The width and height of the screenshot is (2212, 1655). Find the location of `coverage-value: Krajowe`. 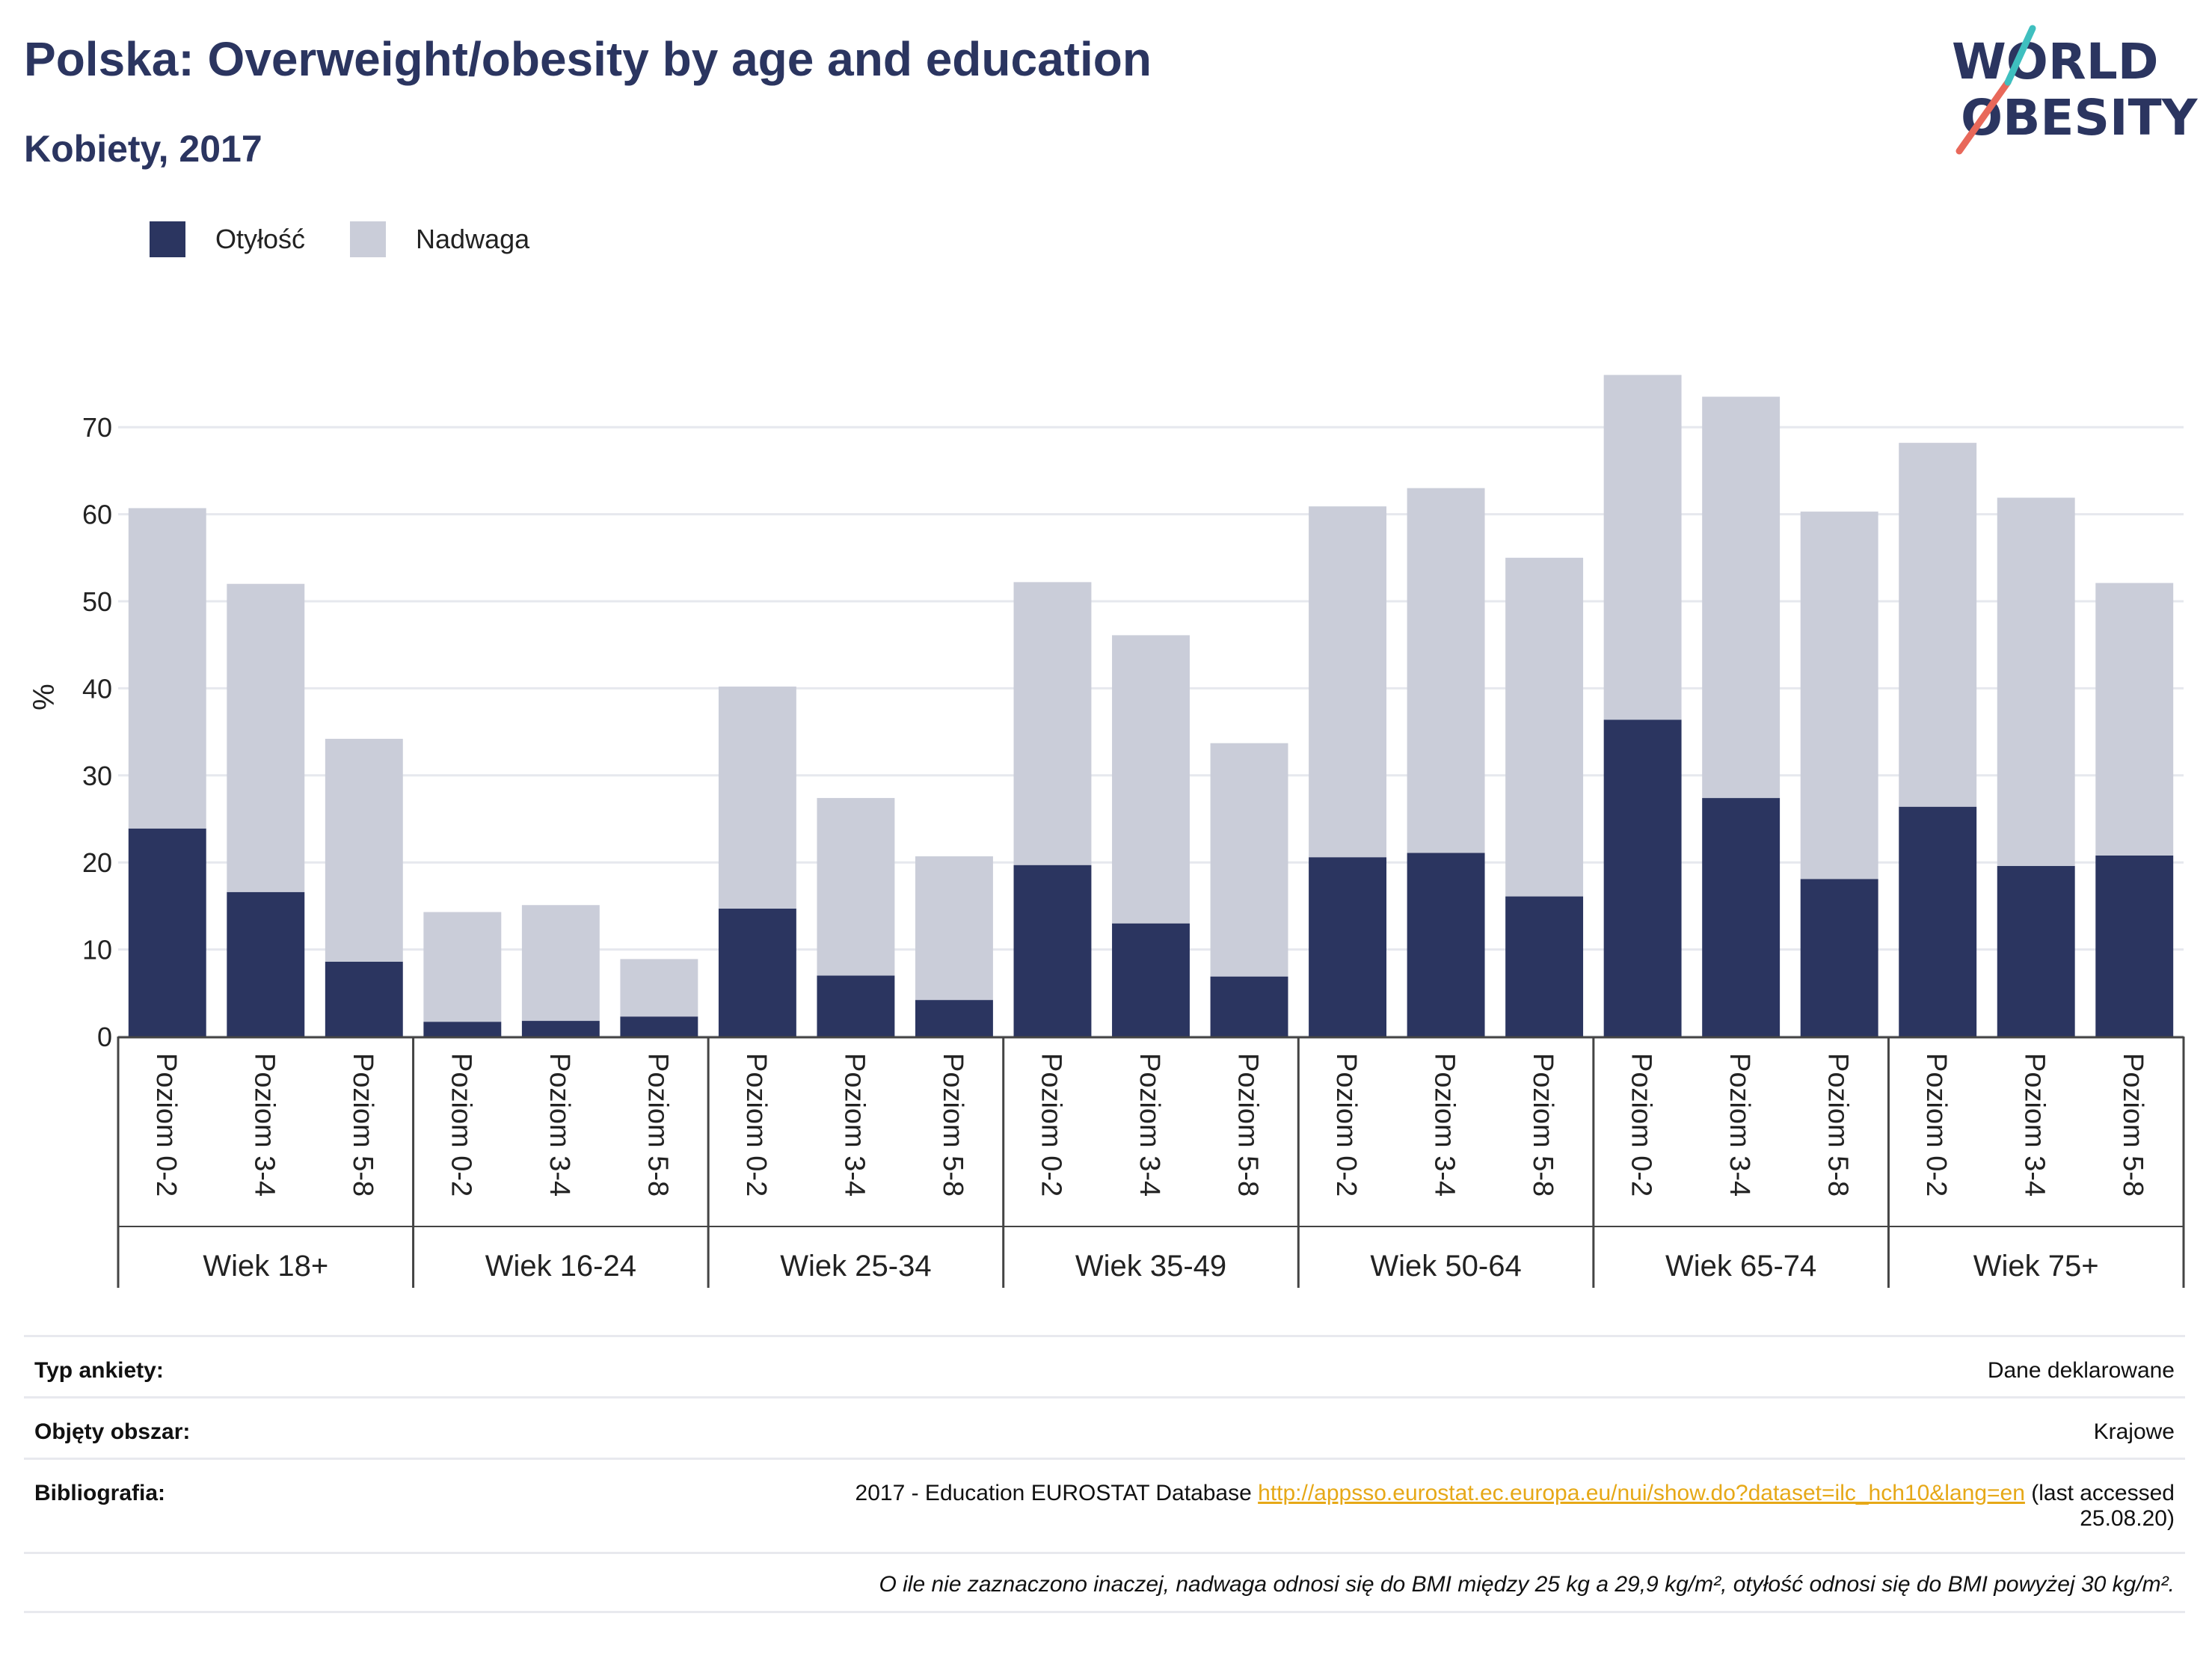

coverage-value: Krajowe is located at coordinates (2134, 1431).